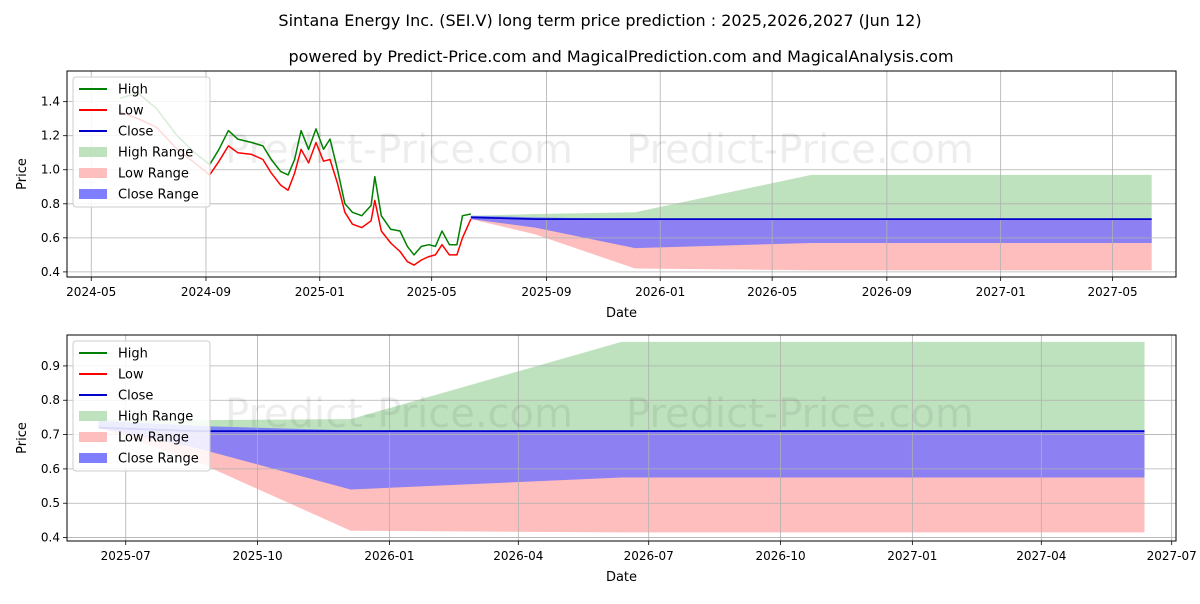 This screenshot has height=604, width=1200. Describe the element at coordinates (811, 218) in the screenshot. I see `close-series-line` at that location.